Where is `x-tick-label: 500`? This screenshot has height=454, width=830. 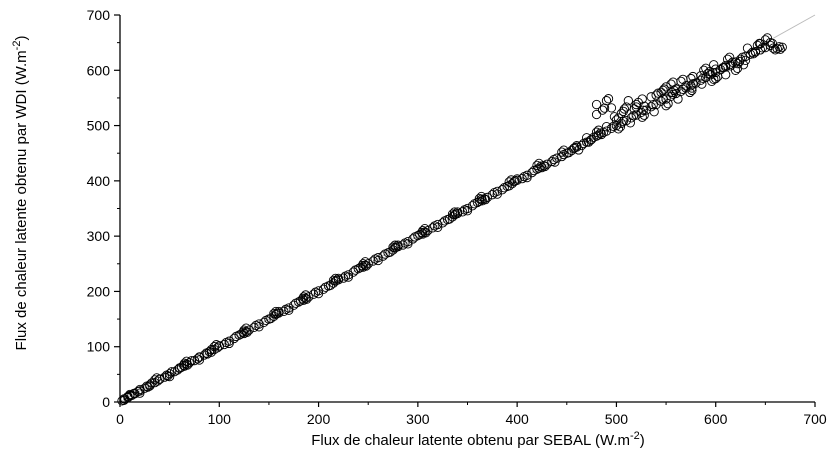
x-tick-label: 500 is located at coordinates (617, 419).